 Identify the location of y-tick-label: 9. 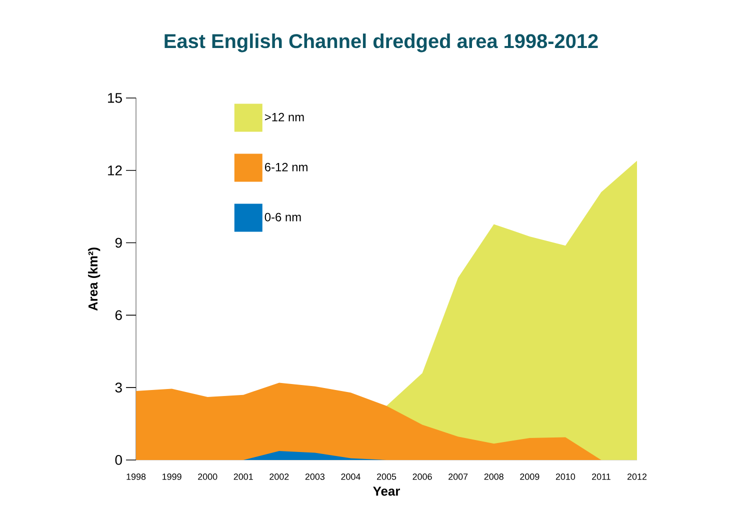
(118, 243).